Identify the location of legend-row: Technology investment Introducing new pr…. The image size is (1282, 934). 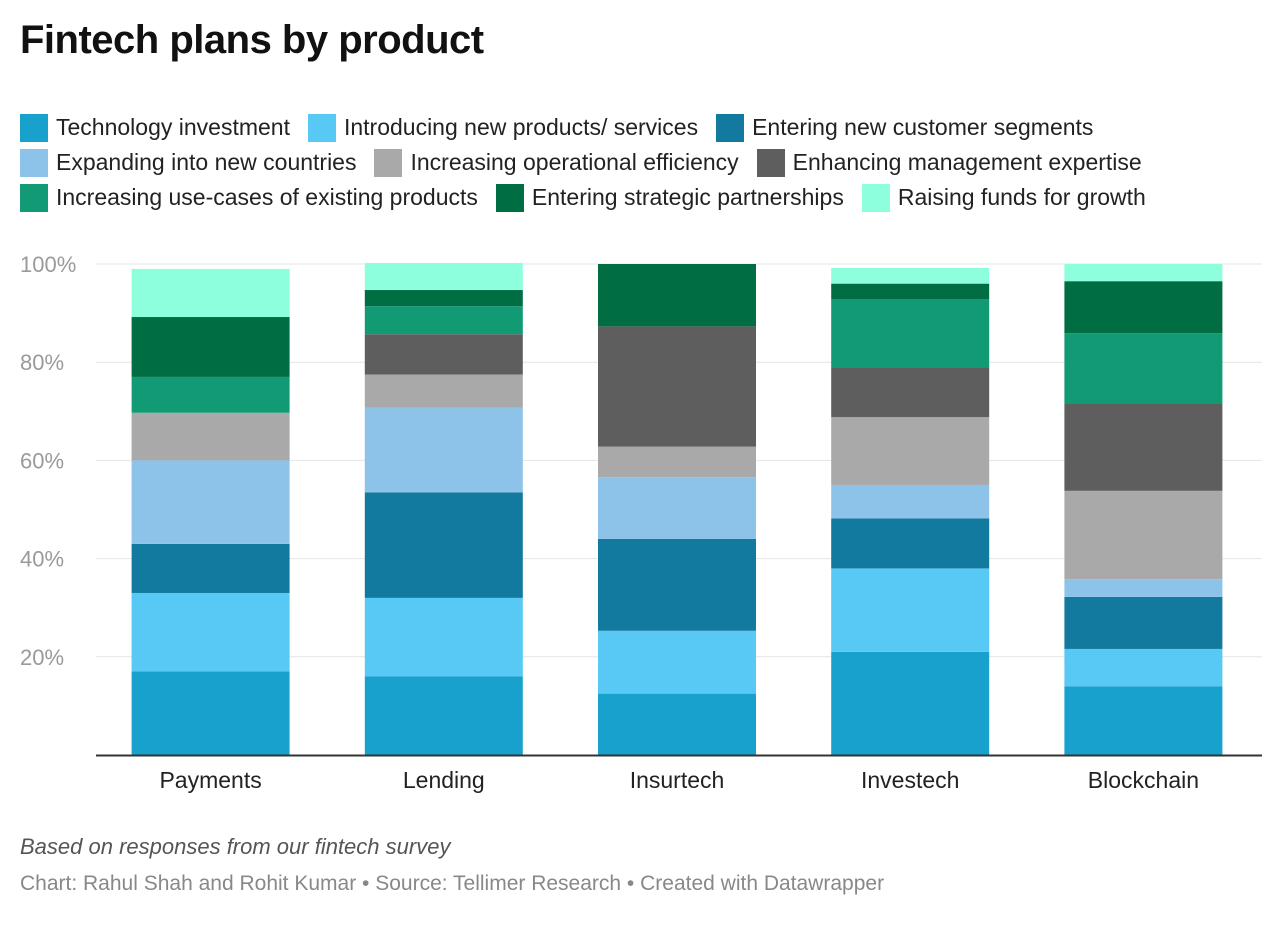
(645, 127).